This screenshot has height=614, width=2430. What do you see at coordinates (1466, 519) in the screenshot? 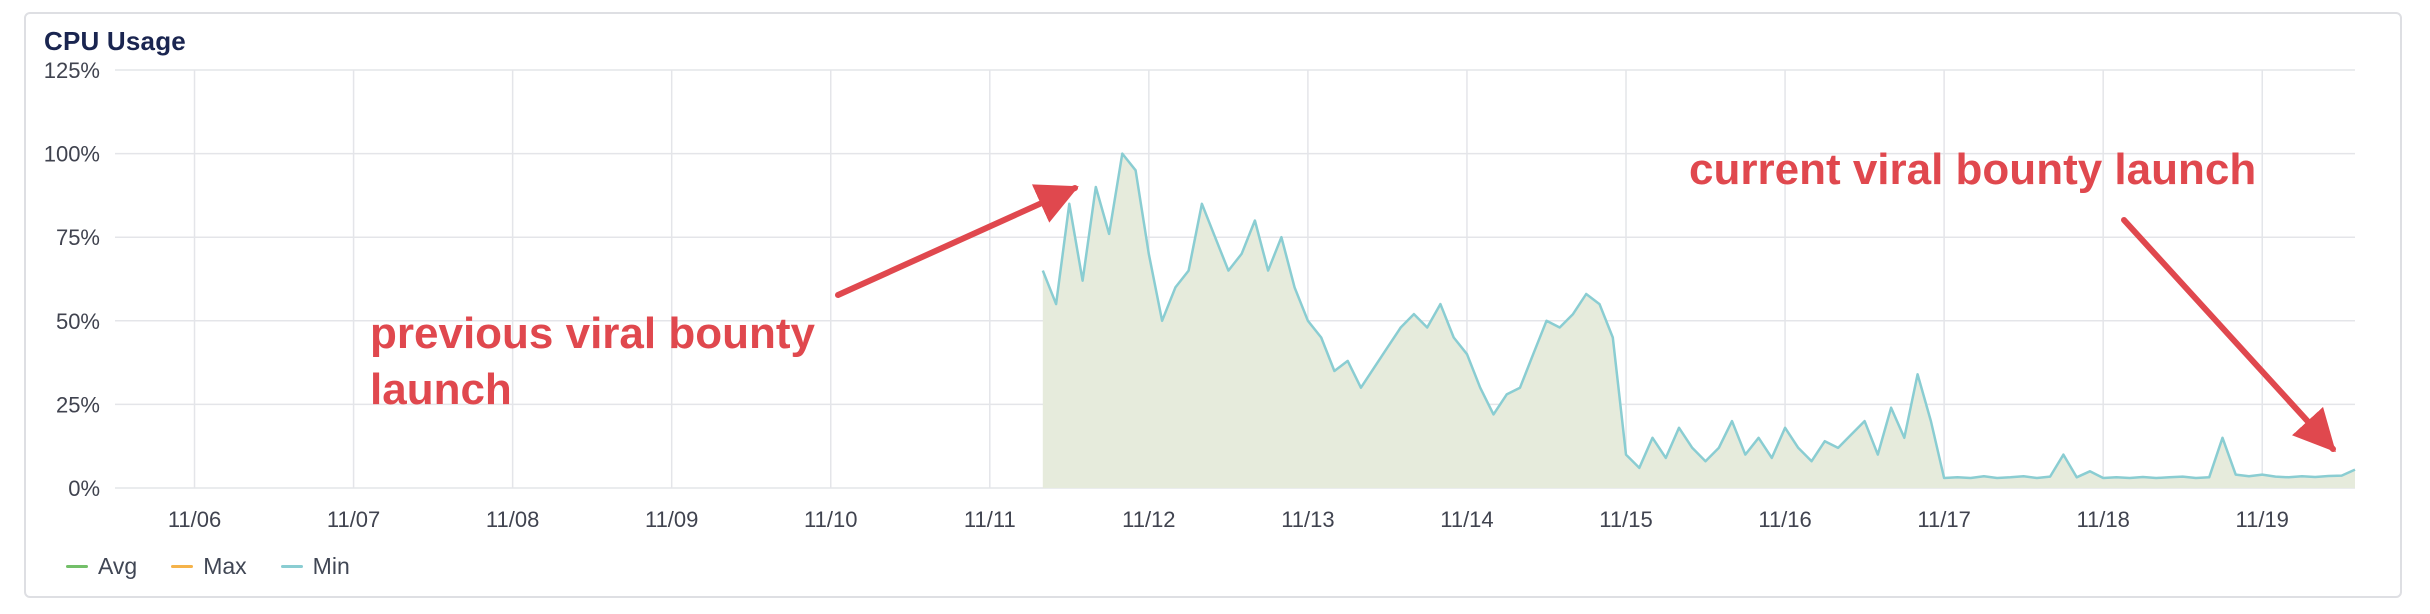
I see `x-tick-label: 11/14` at bounding box center [1466, 519].